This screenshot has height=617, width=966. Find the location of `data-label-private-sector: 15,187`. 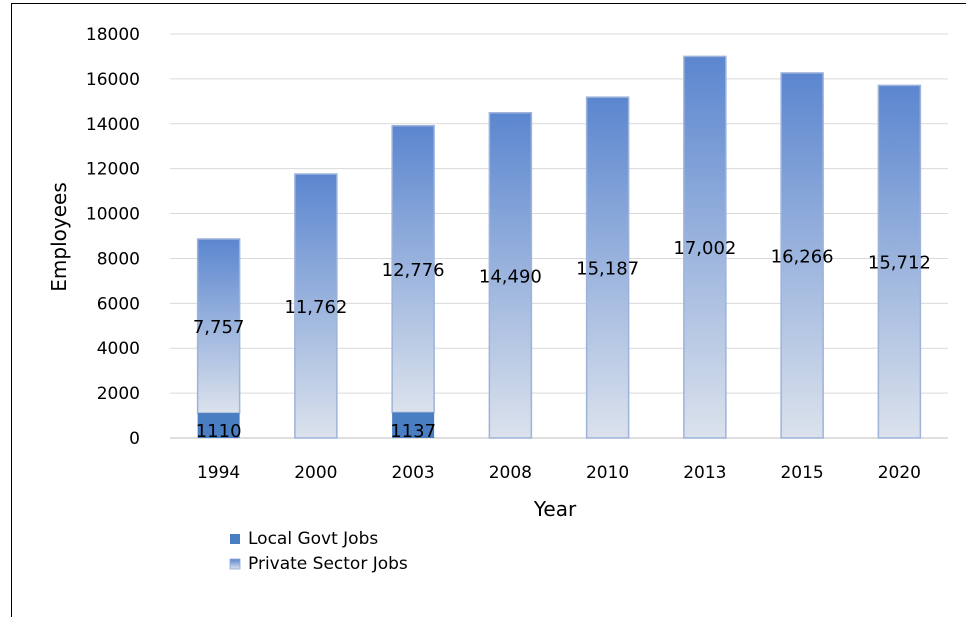

data-label-private-sector: 15,187 is located at coordinates (607, 269).